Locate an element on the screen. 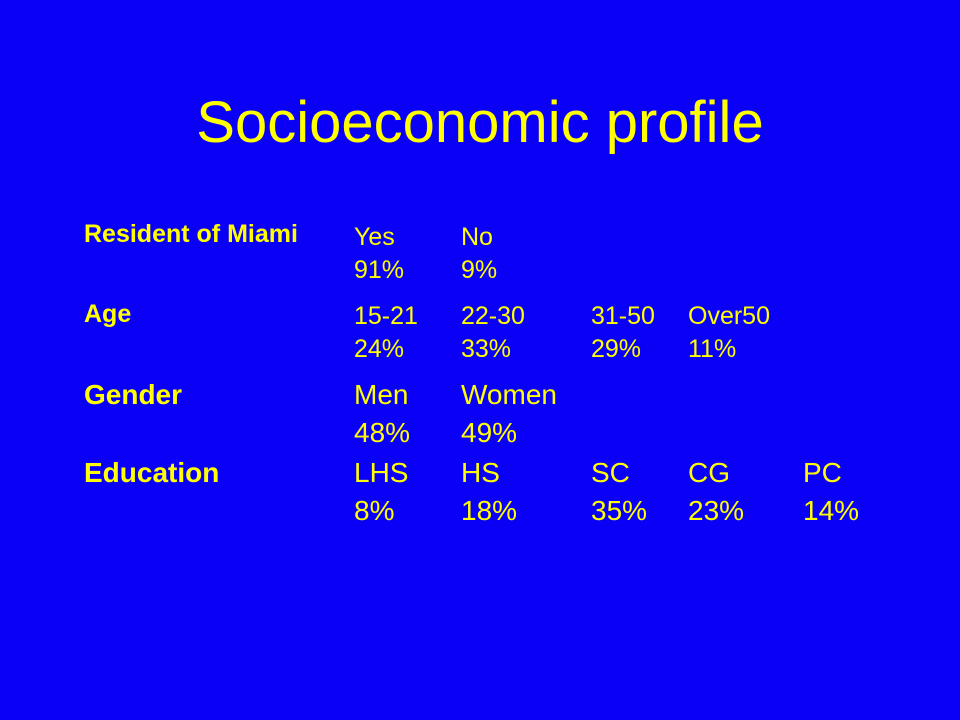 The image size is (960, 720). table-cell: CG 23% is located at coordinates (716, 492).